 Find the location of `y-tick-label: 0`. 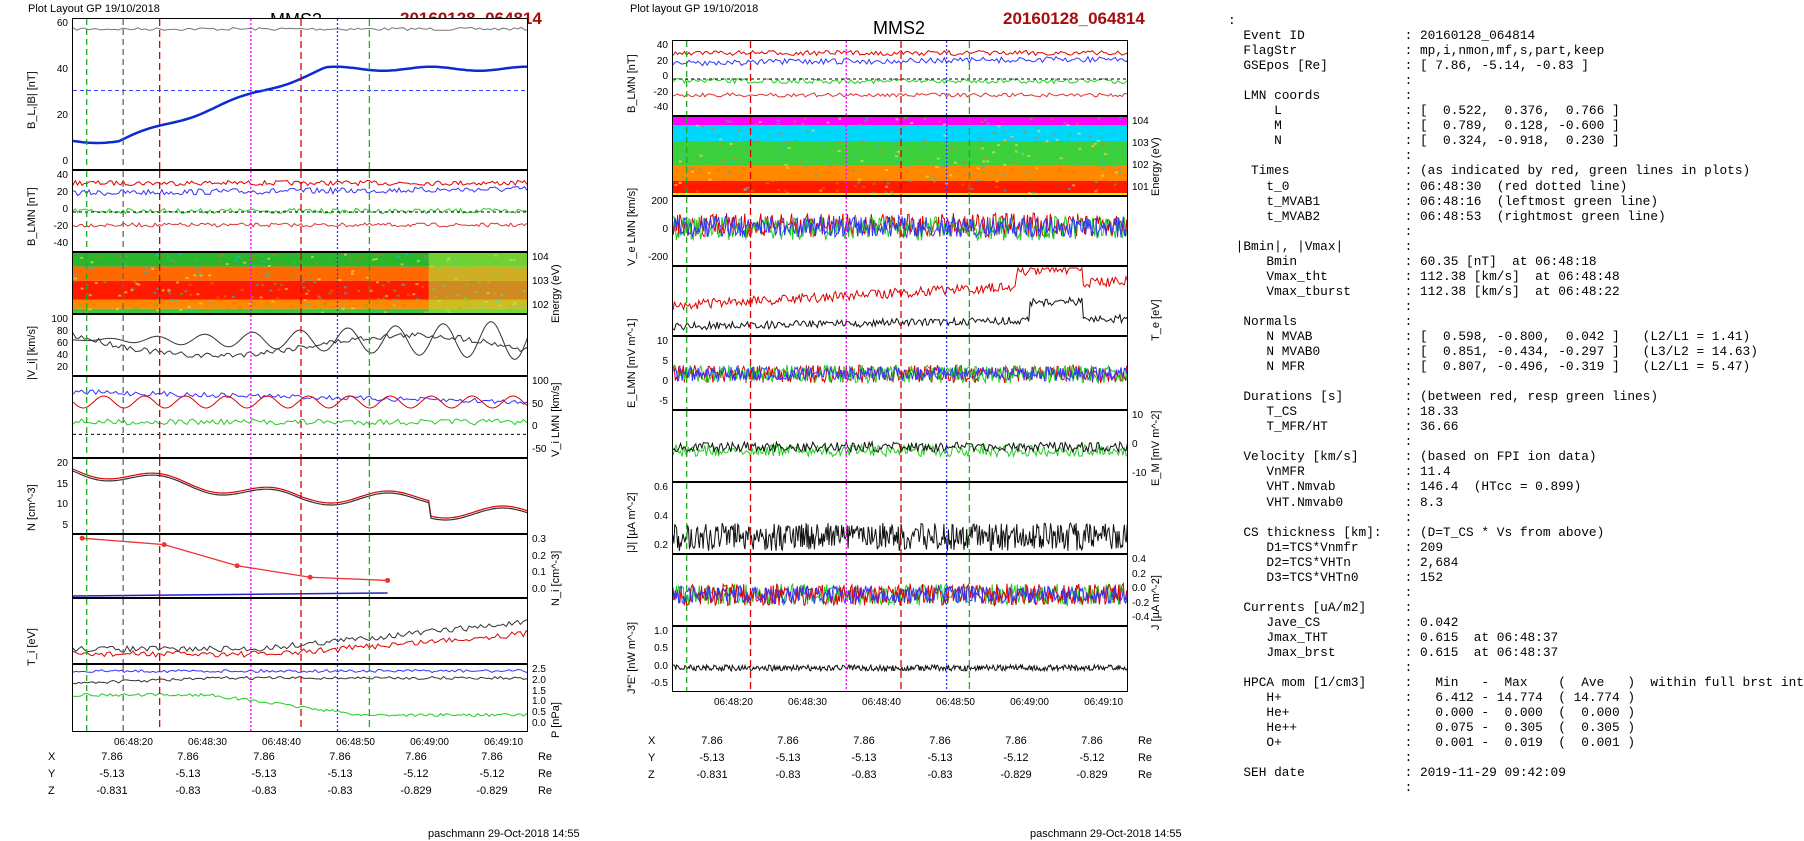

y-tick-label: 0 is located at coordinates (665, 229).